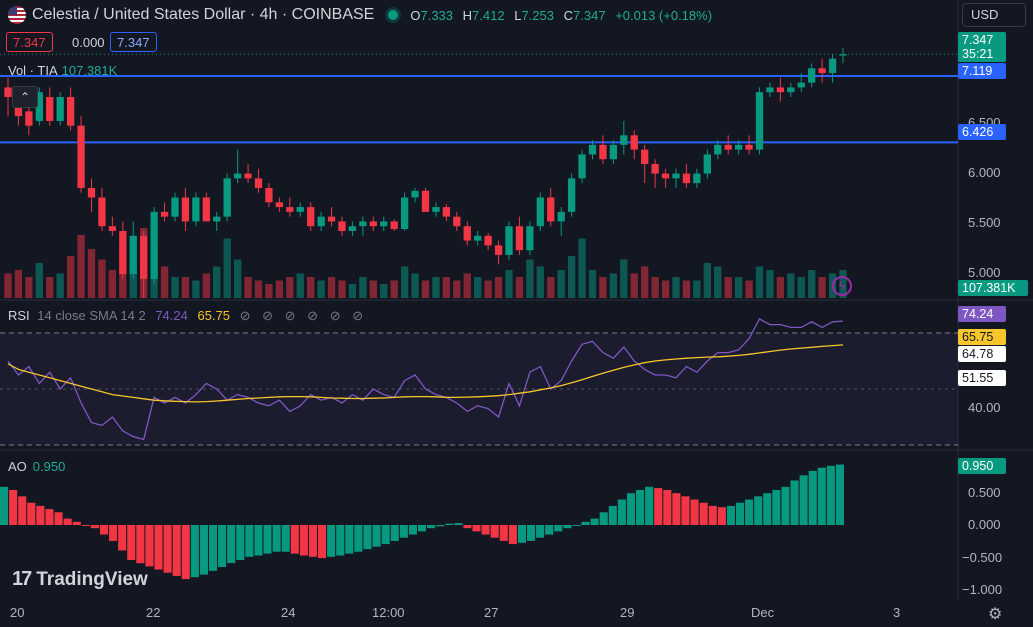 This screenshot has height=627, width=1033. Describe the element at coordinates (982, 314) in the screenshot. I see `rsi-tag: 74.24` at that location.